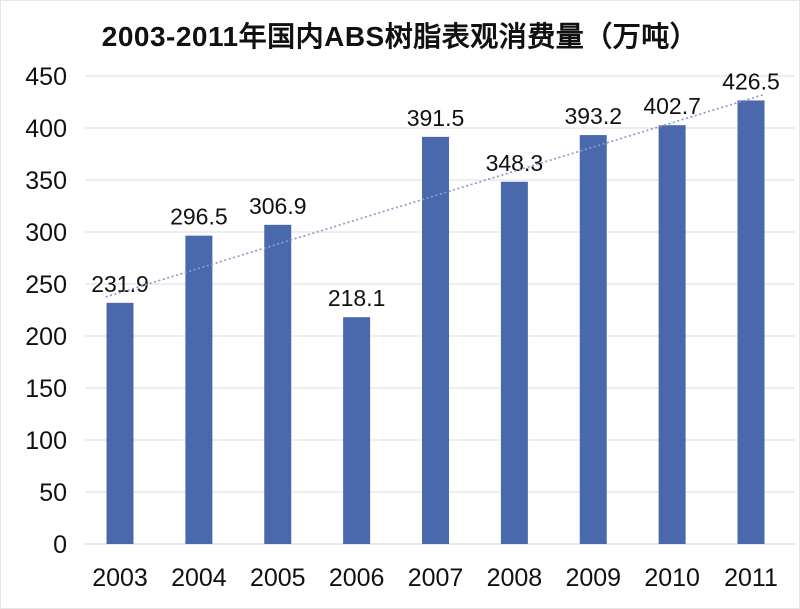 The height and width of the screenshot is (609, 800). What do you see at coordinates (199, 578) in the screenshot?
I see `x-tick-label: 2004` at bounding box center [199, 578].